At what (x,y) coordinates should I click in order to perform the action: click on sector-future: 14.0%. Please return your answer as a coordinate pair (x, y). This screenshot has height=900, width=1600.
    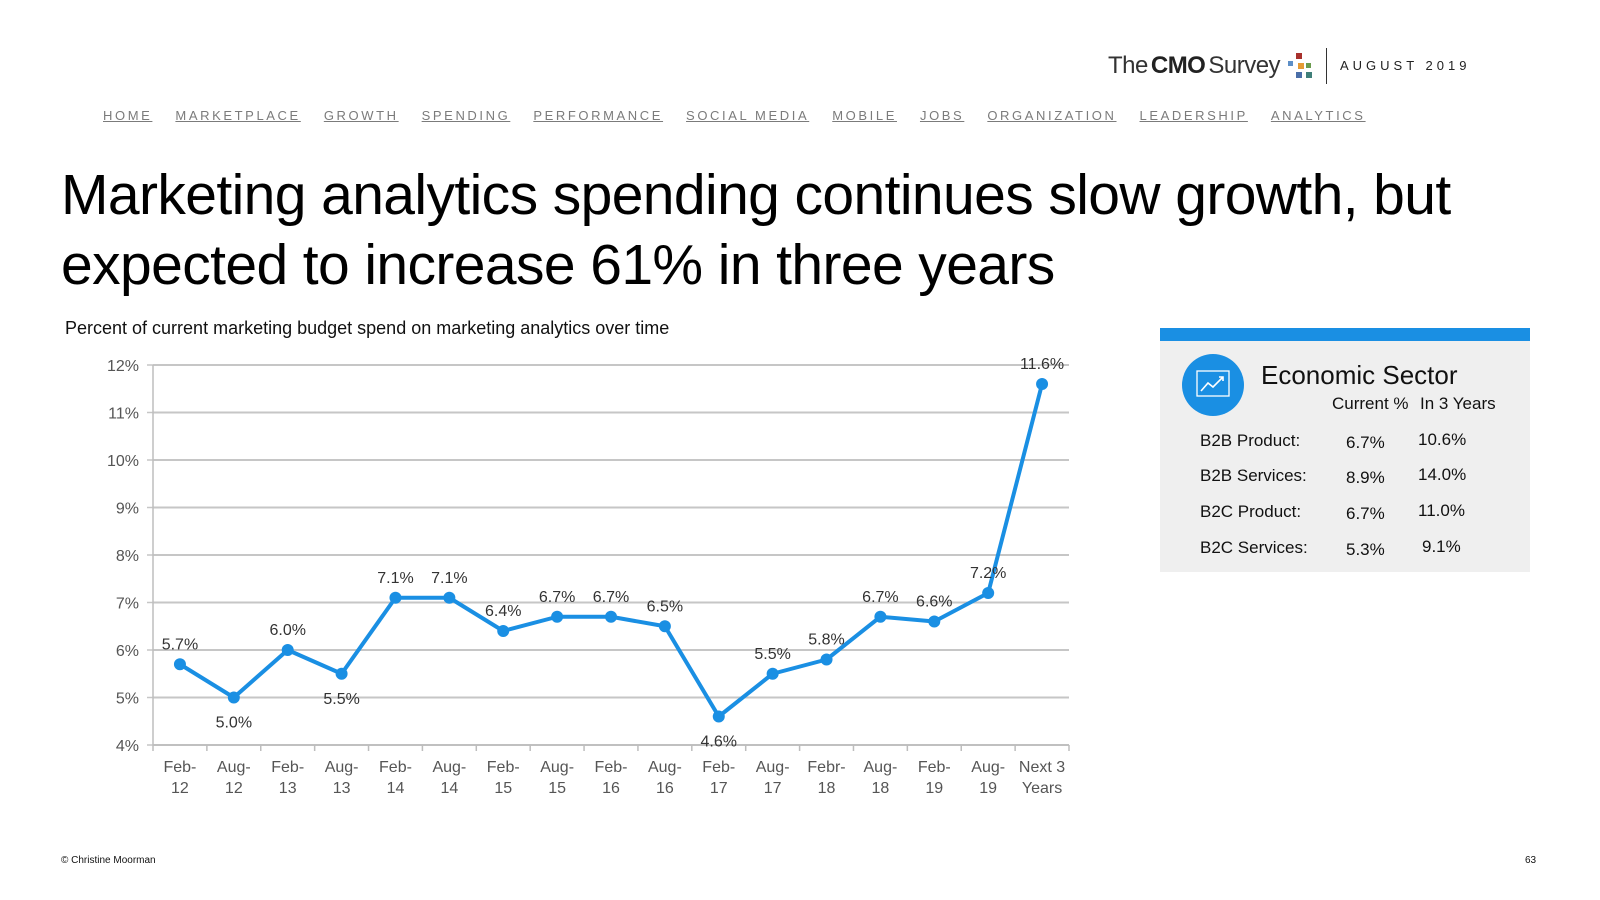
    Looking at the image, I should click on (1442, 474).